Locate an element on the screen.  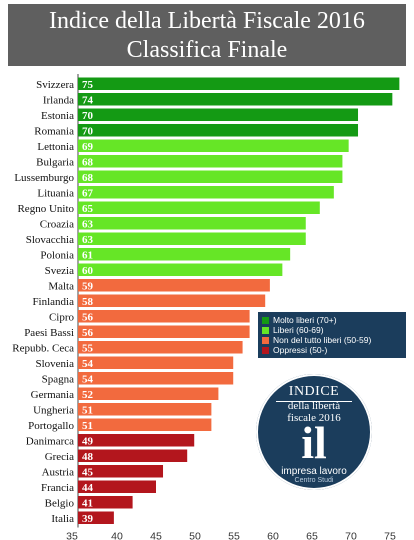
legend-item: Molto liberi (70+) is located at coordinates (332, 320).